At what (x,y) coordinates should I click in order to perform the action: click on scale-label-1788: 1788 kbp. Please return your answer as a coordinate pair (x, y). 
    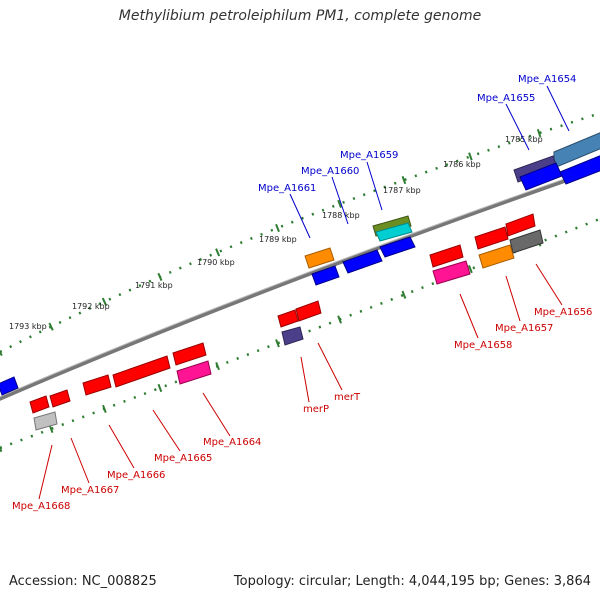
    Looking at the image, I should click on (341, 215).